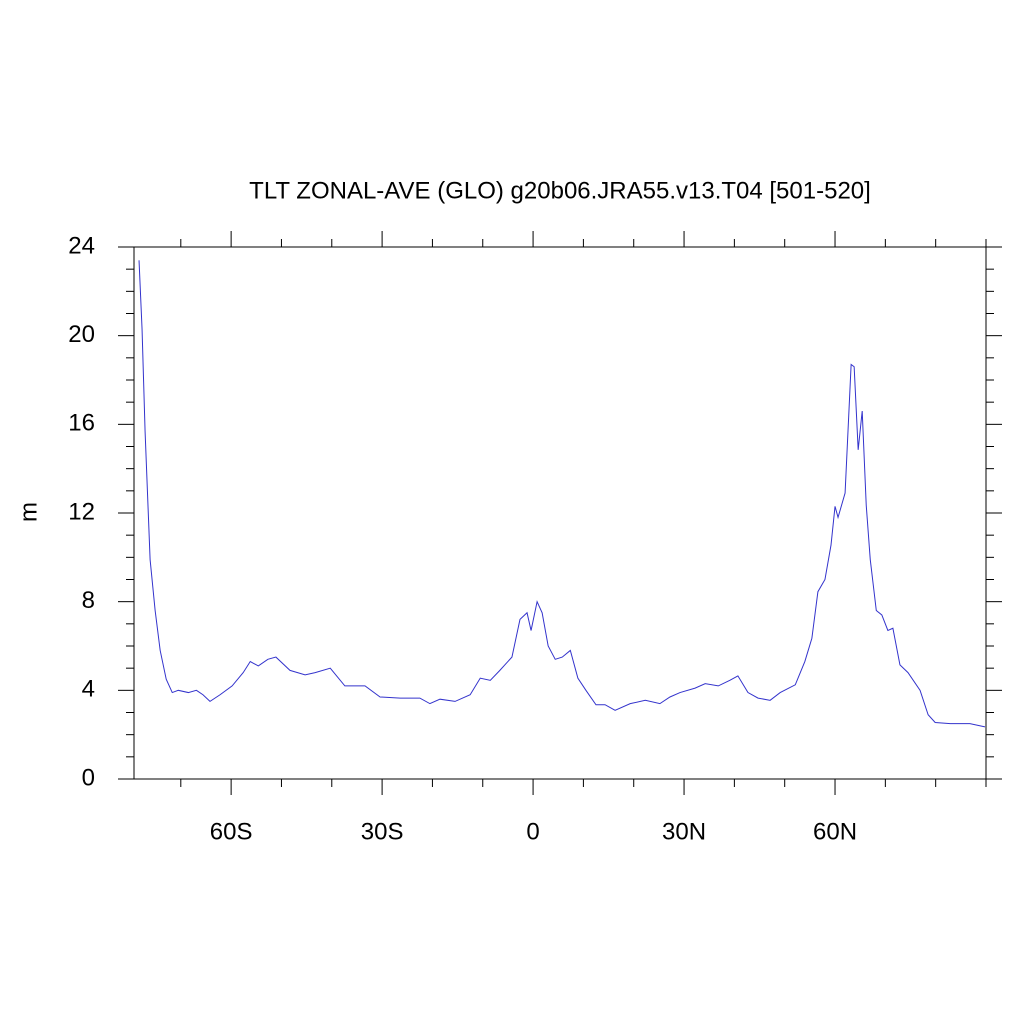  Describe the element at coordinates (684, 831) in the screenshot. I see `x-tick-label: 30N` at that location.